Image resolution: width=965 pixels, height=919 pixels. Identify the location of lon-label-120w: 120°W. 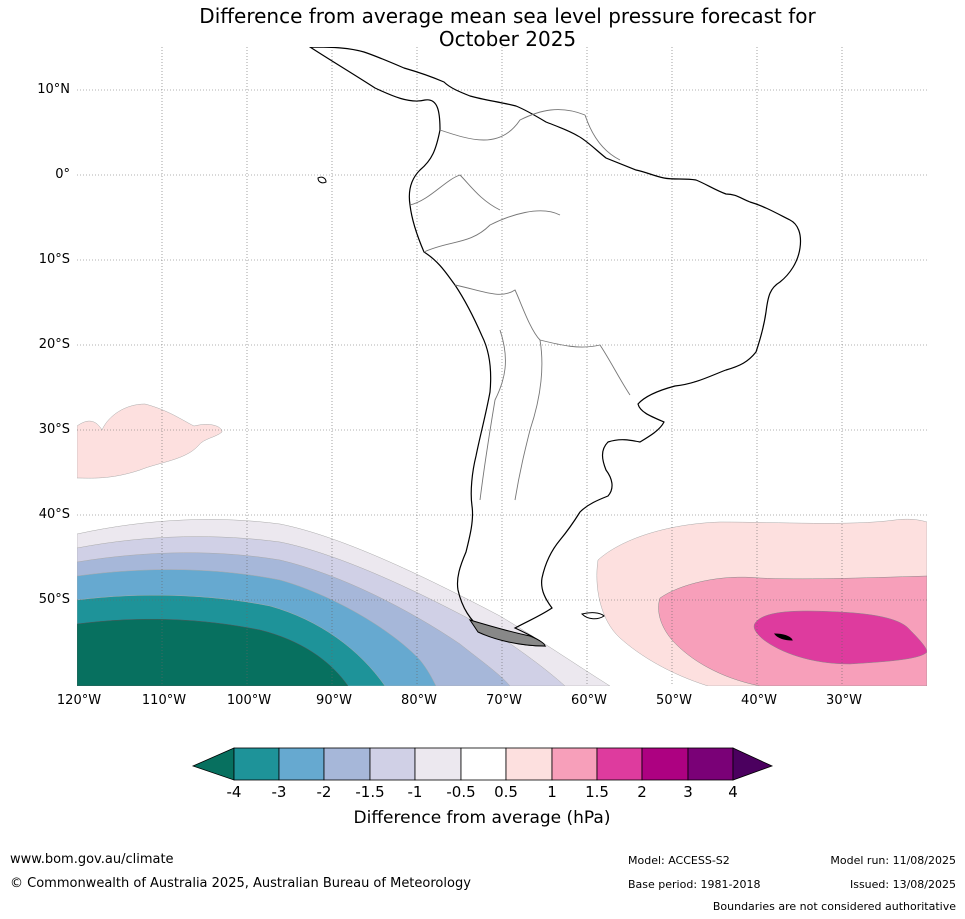
(79, 700).